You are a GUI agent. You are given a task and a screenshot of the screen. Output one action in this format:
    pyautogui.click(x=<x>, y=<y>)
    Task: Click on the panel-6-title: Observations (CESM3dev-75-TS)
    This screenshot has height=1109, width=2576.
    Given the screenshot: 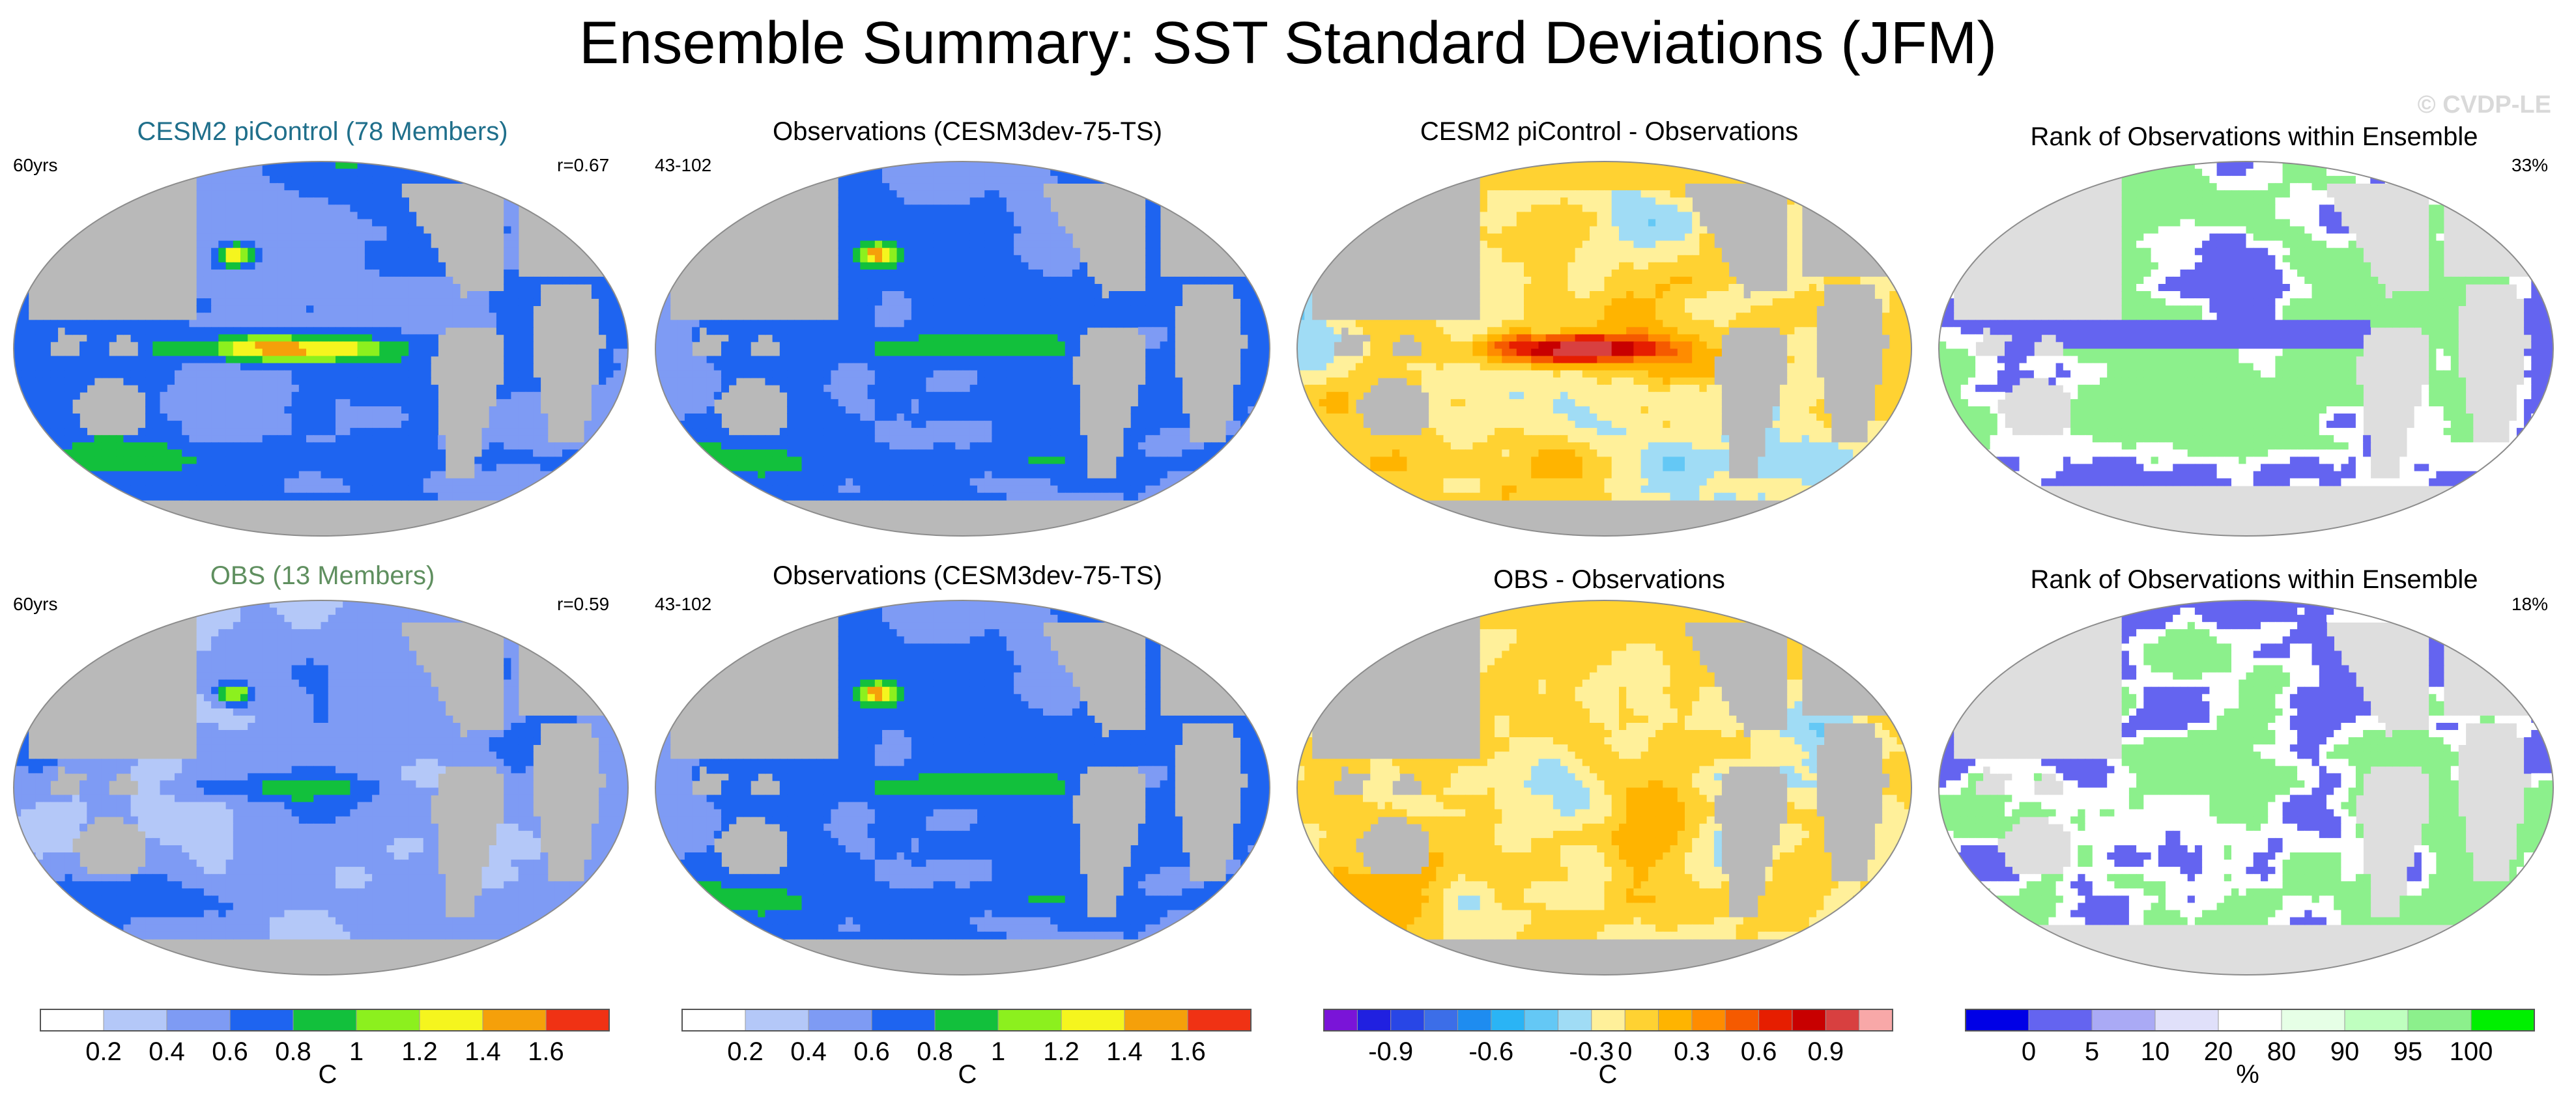 What is the action you would take?
    pyautogui.click(x=967, y=576)
    